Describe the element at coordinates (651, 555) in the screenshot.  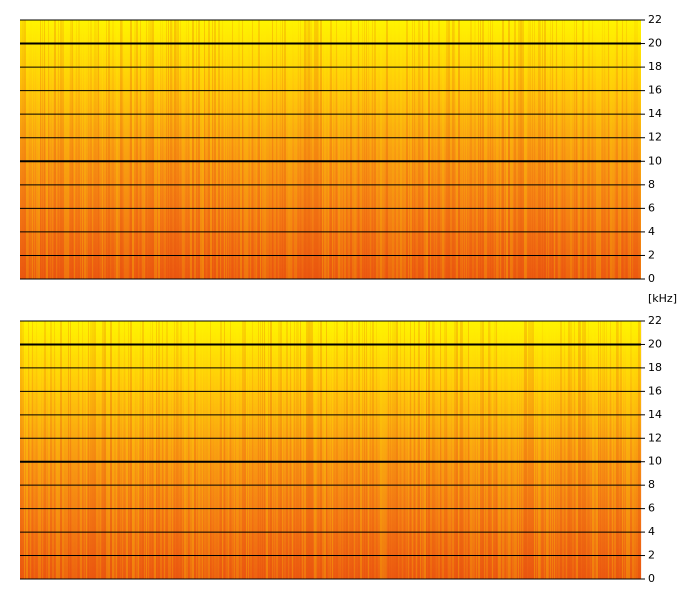
I see `y-tick-label: 2` at that location.